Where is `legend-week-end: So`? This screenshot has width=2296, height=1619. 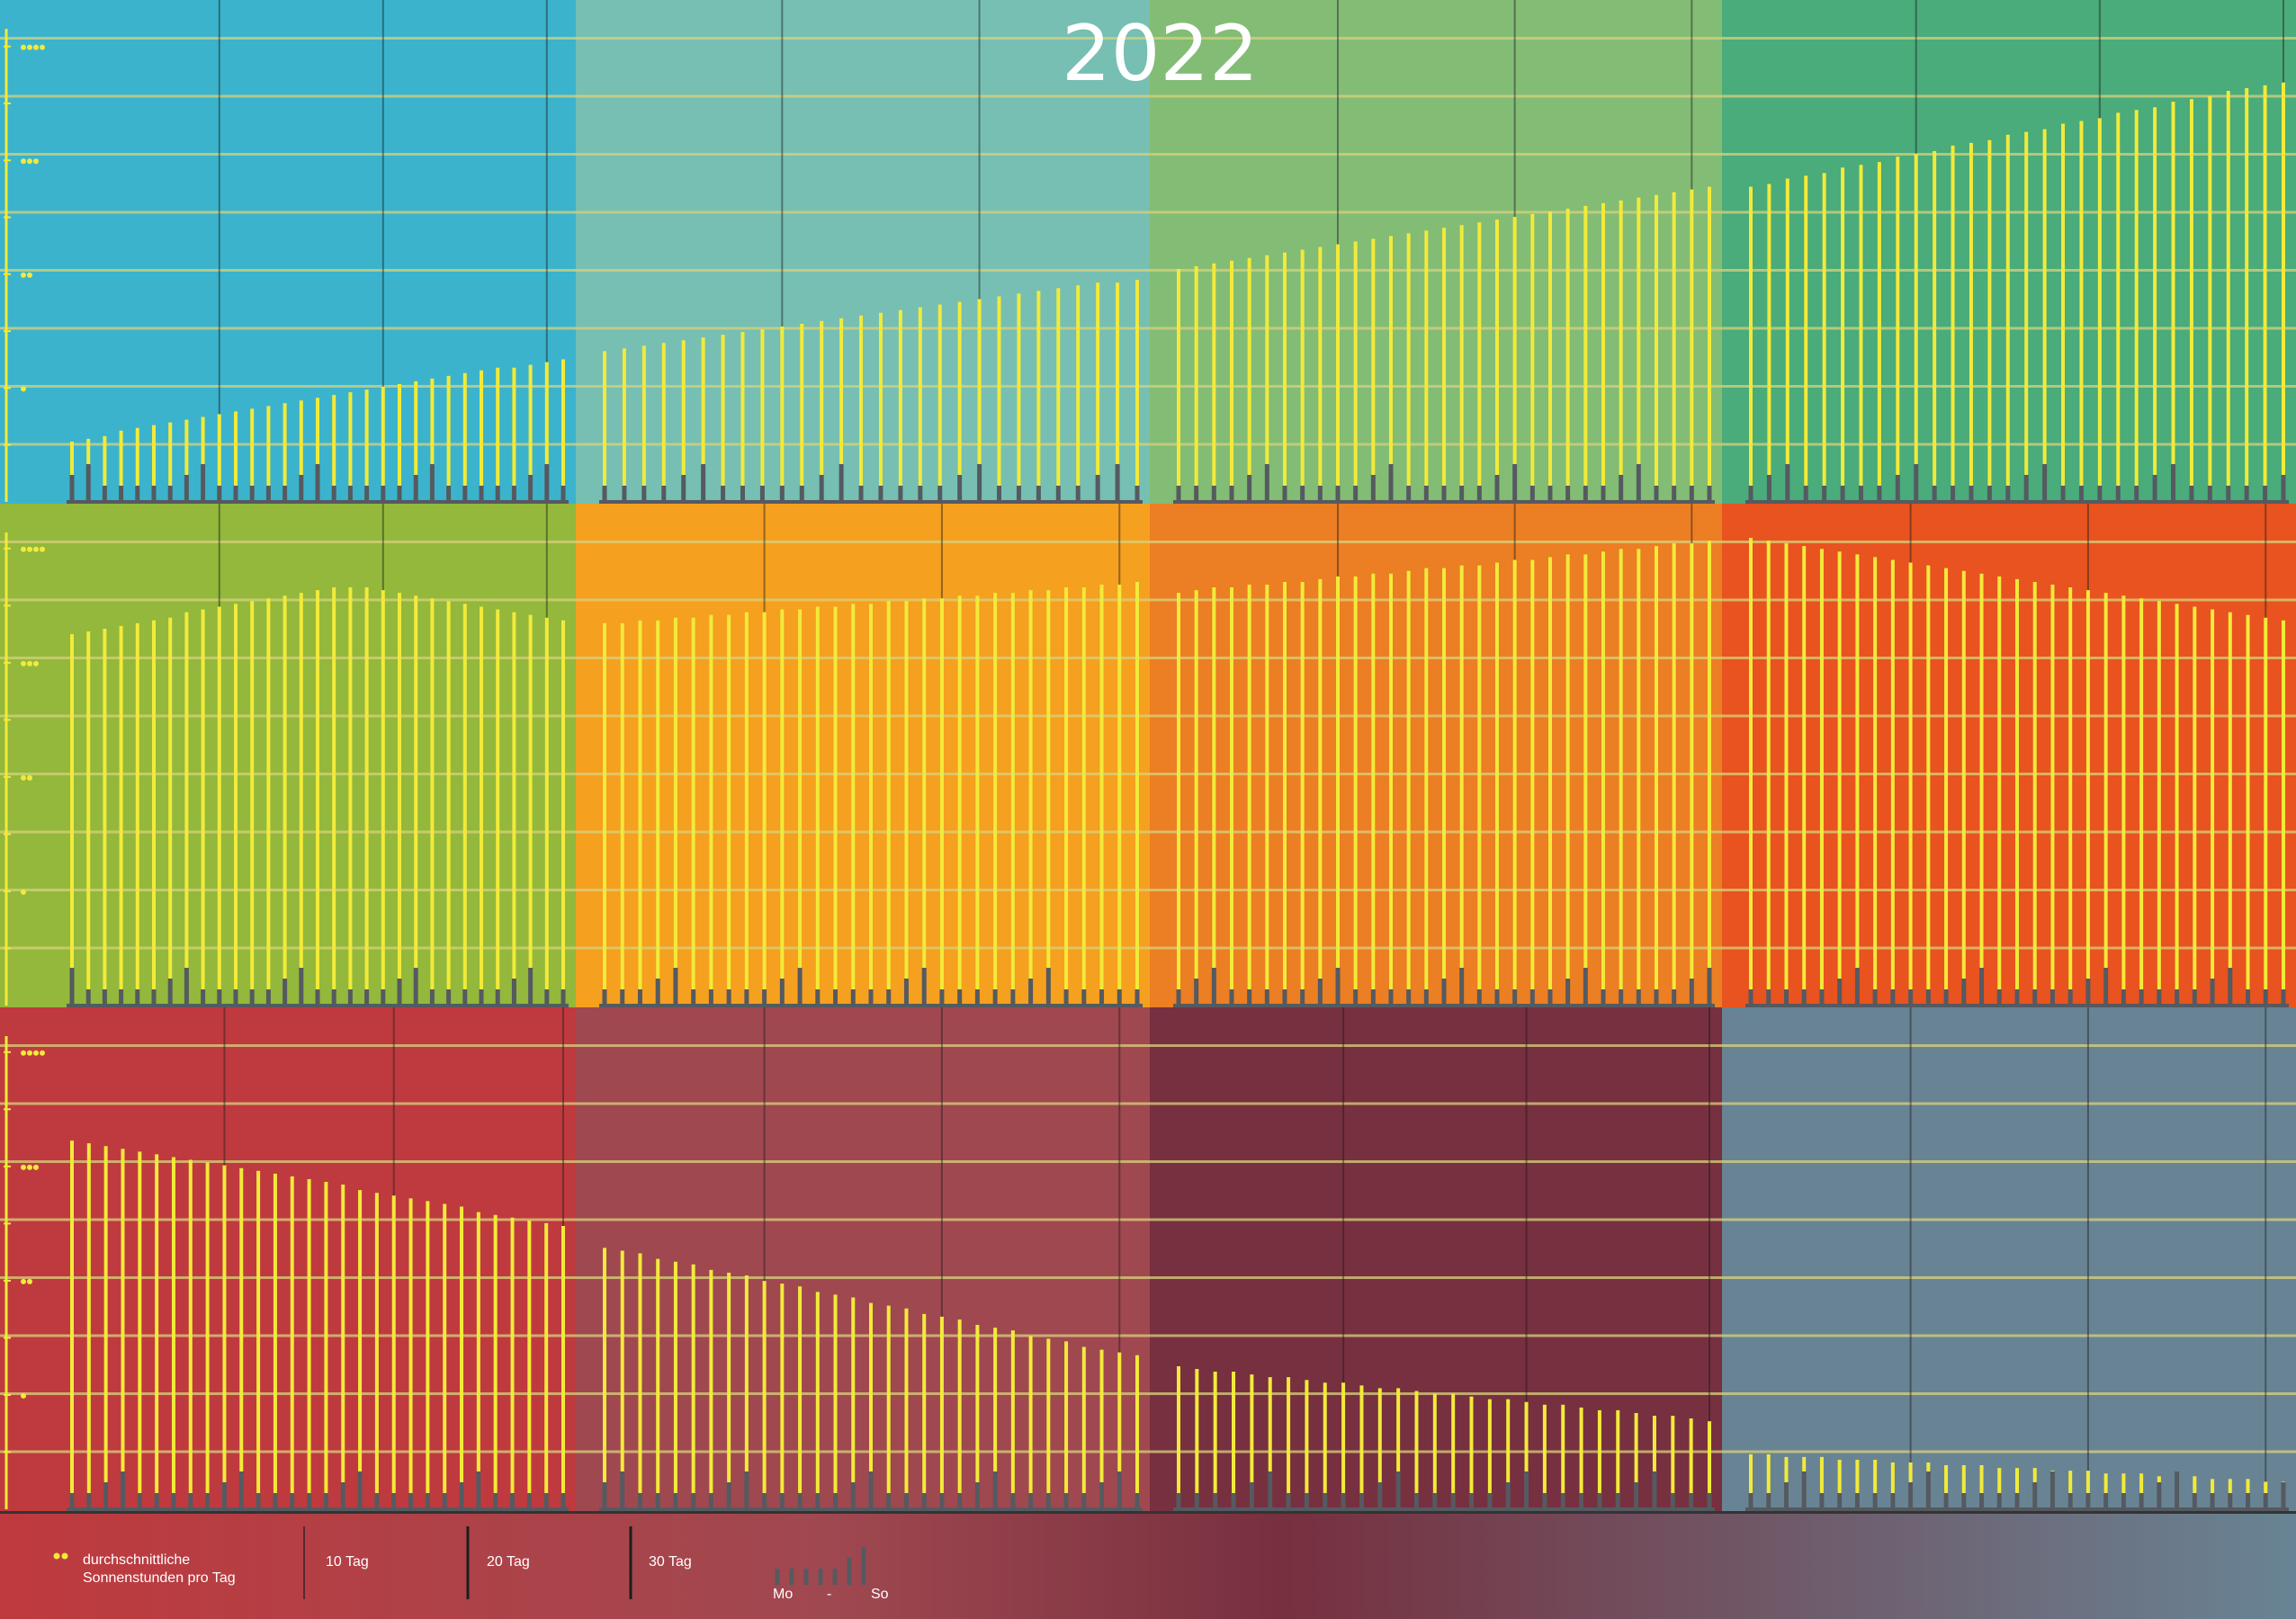
legend-week-end: So is located at coordinates (880, 1594).